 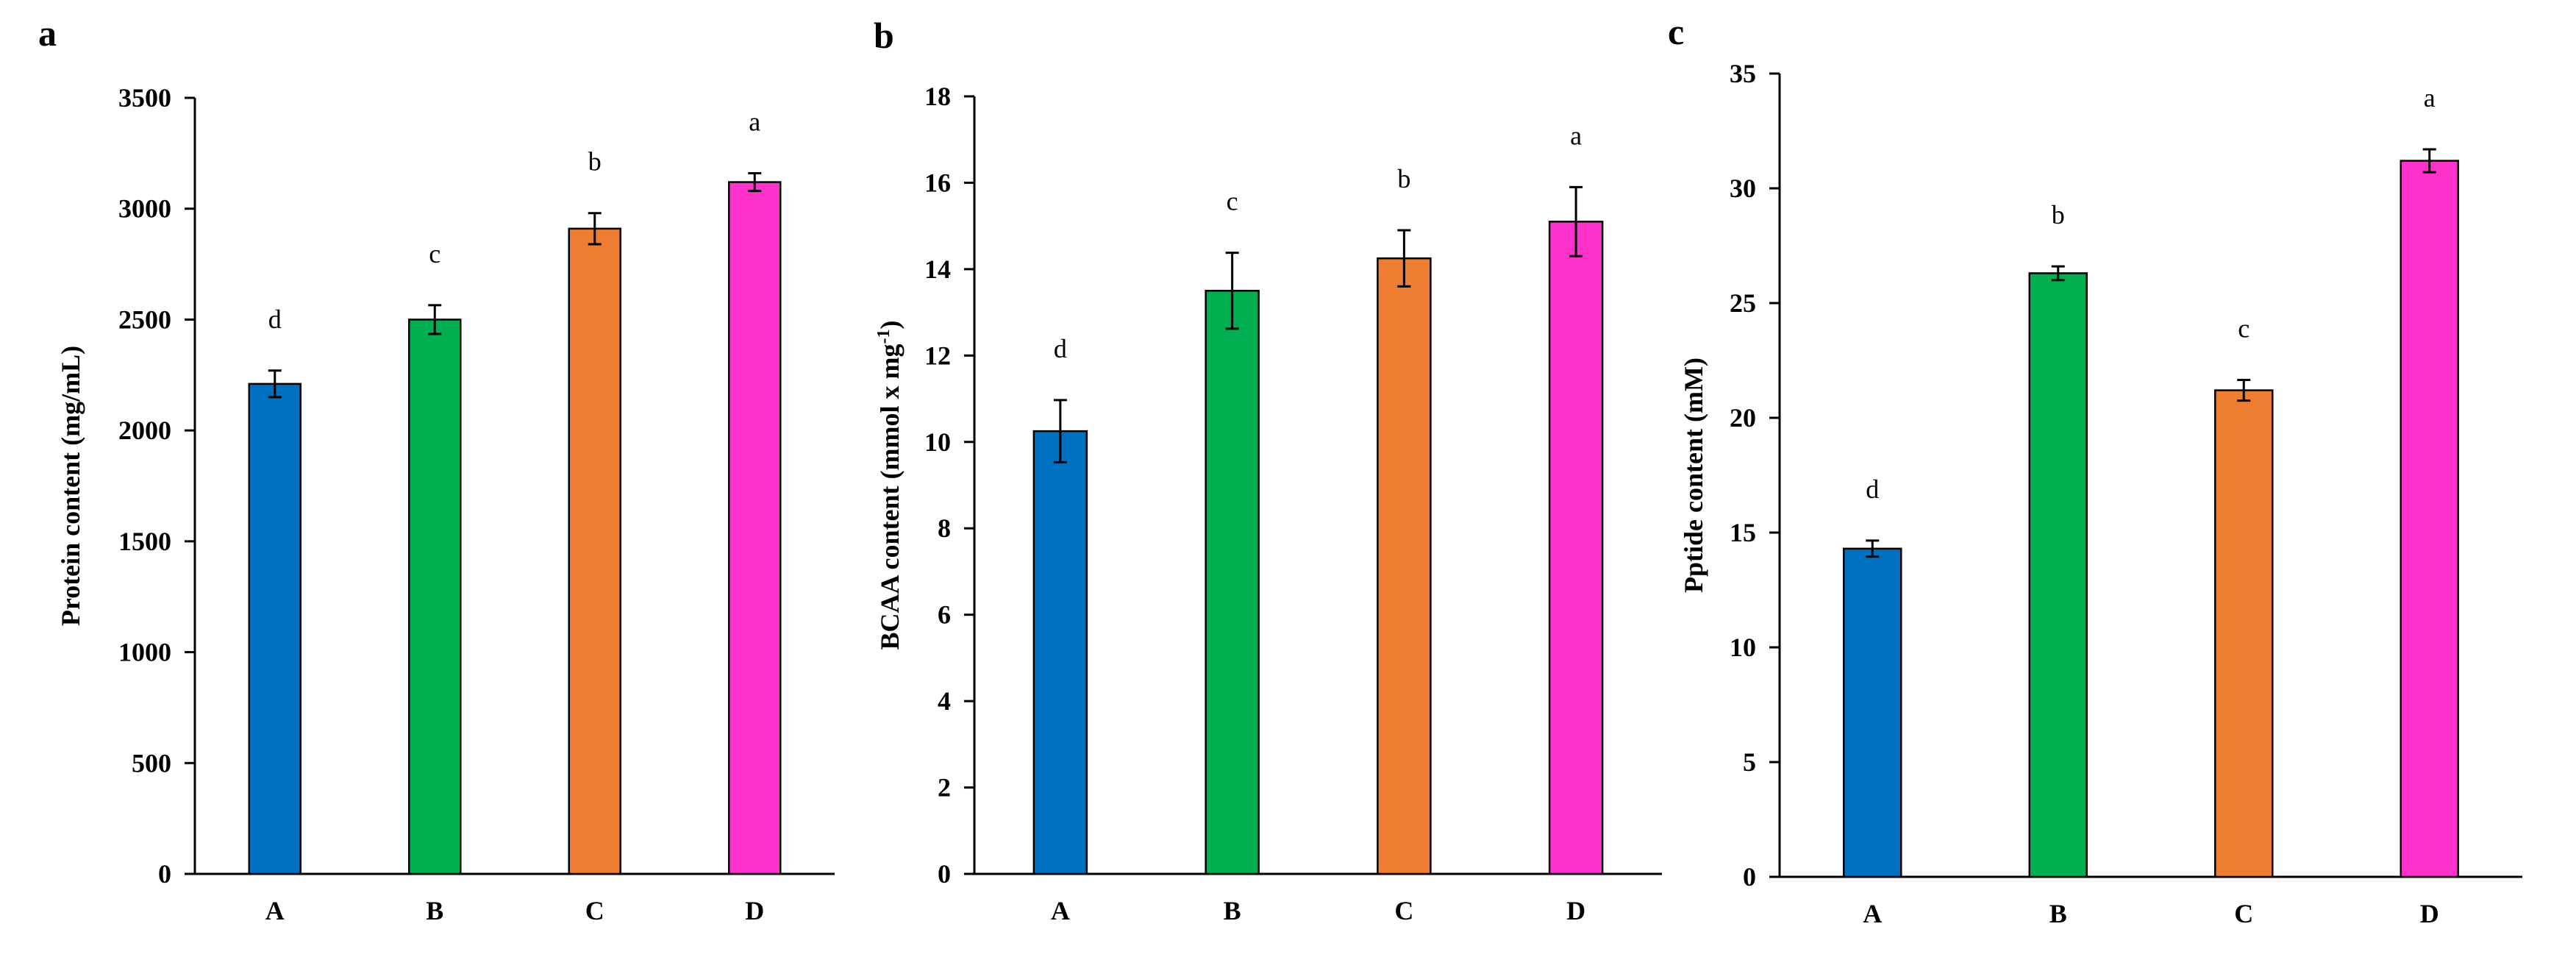 I want to click on y-tick-label: 35, so click(x=1743, y=74).